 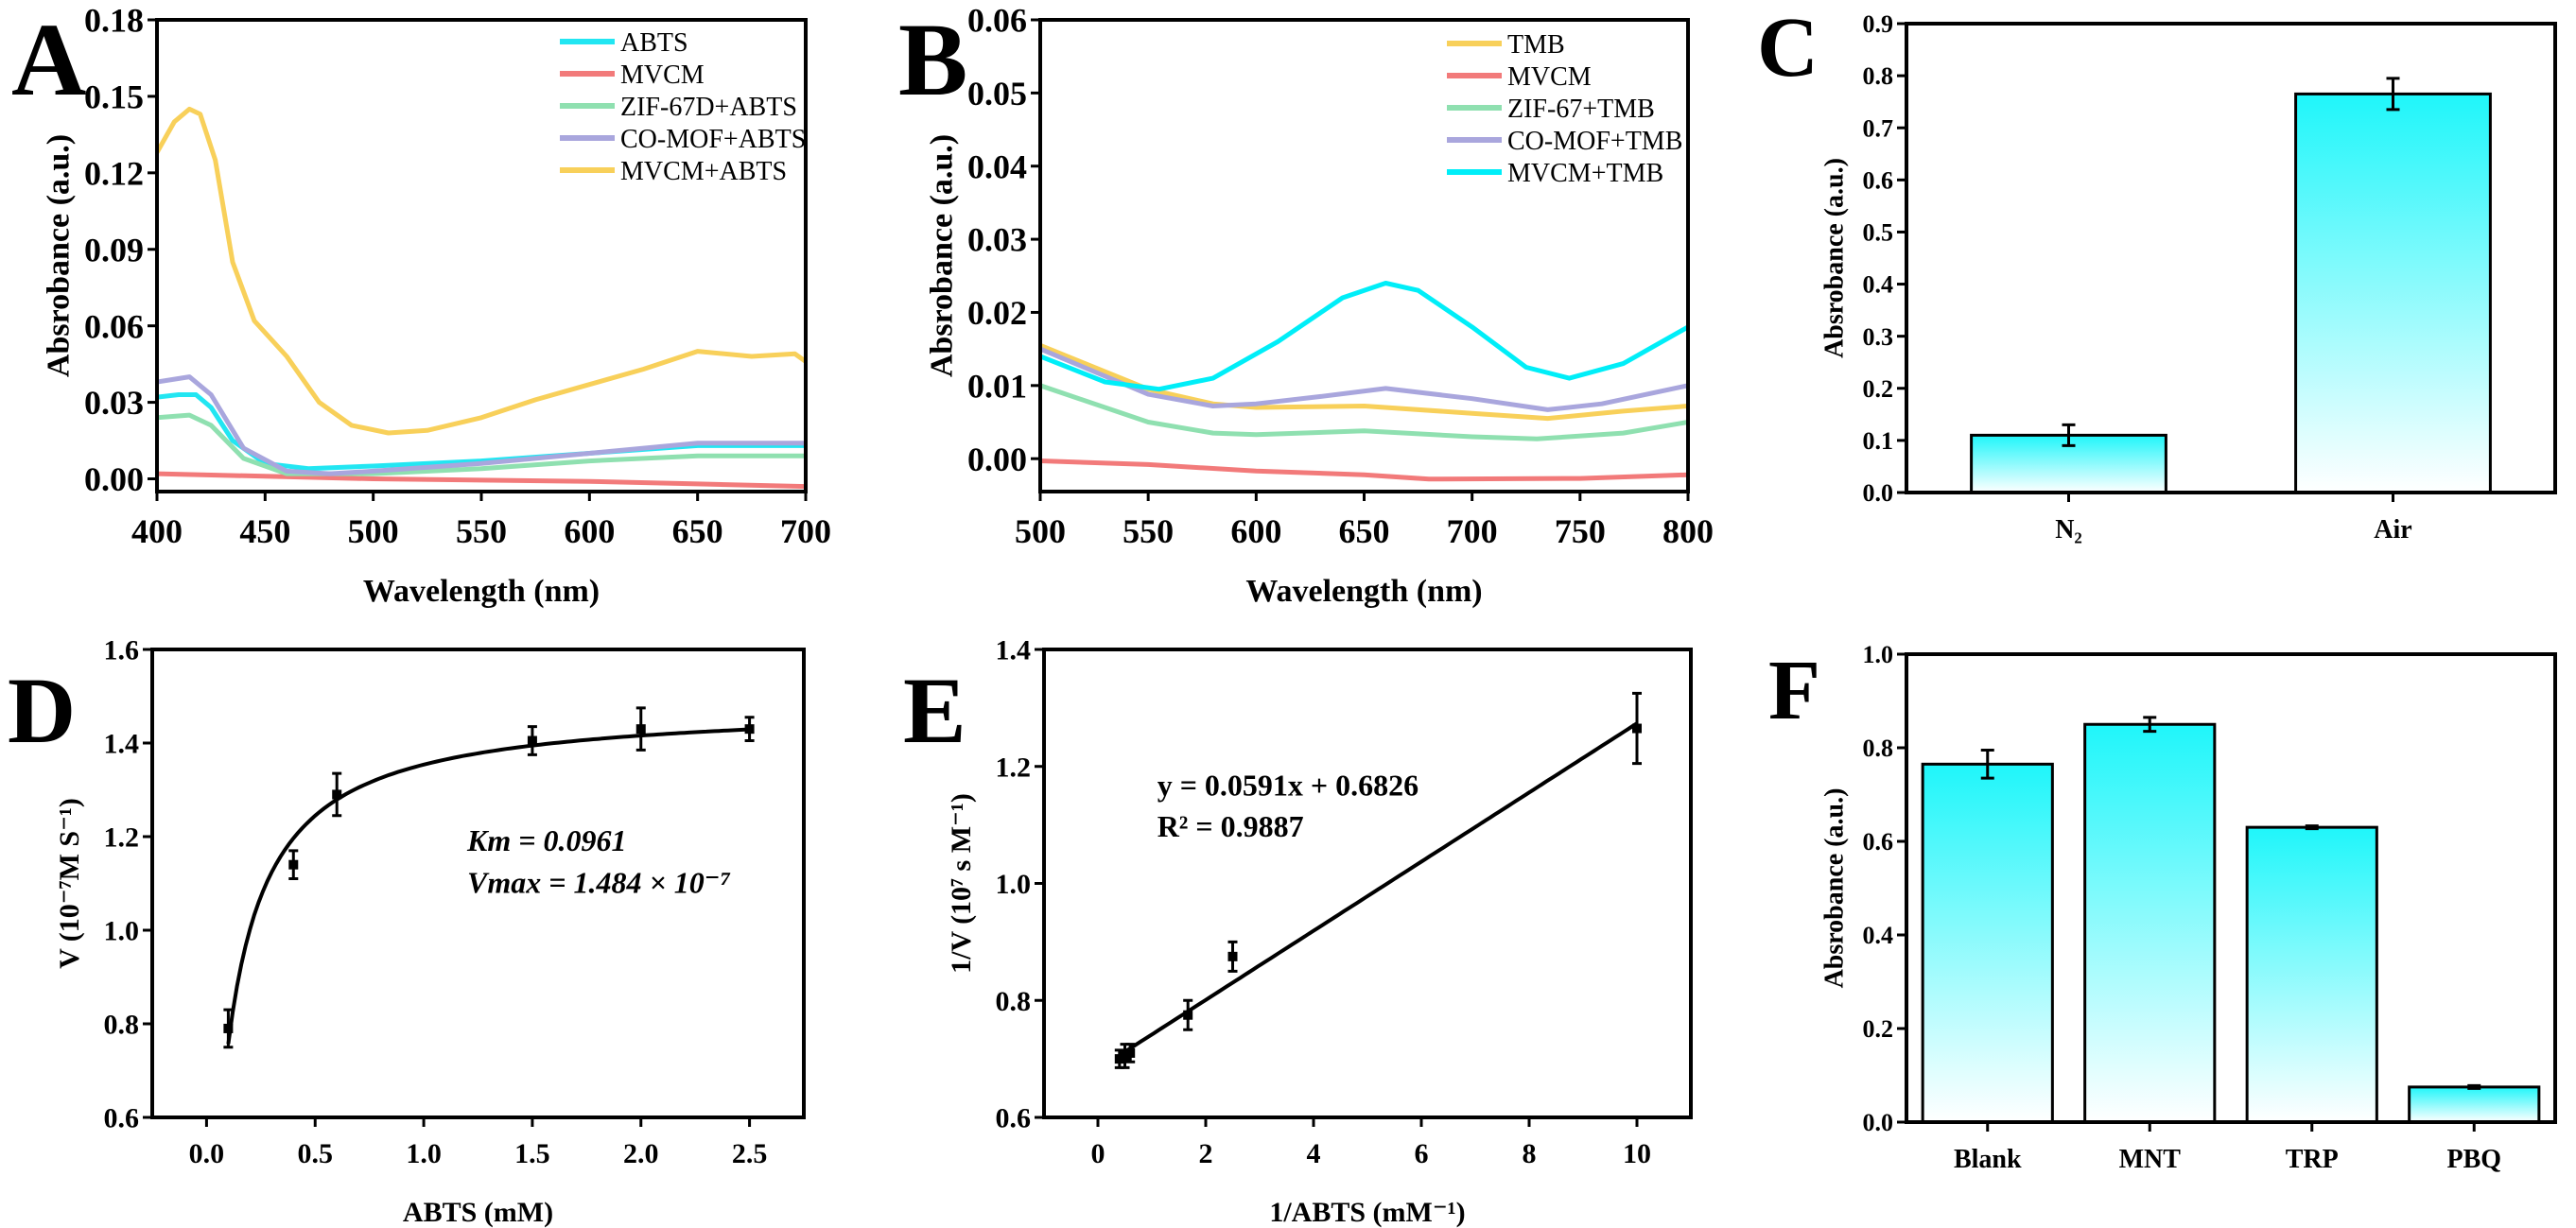 What do you see at coordinates (69, 883) in the screenshot?
I see `y-axis-label: V (10⁻⁷M S⁻¹)` at bounding box center [69, 883].